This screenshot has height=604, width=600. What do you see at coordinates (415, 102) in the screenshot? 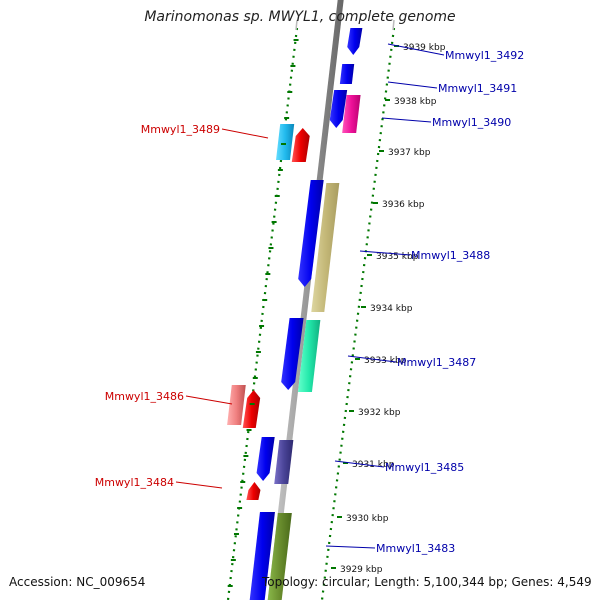
I see `tick-label: 3938 kbp` at bounding box center [415, 102].